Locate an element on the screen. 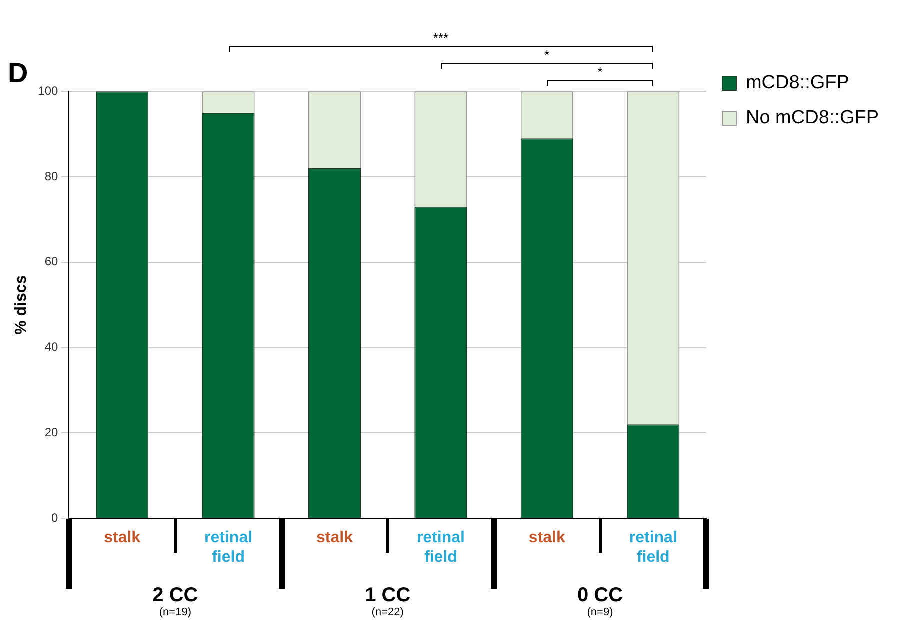 The image size is (907, 630). text: (n=9) is located at coordinates (600, 612).